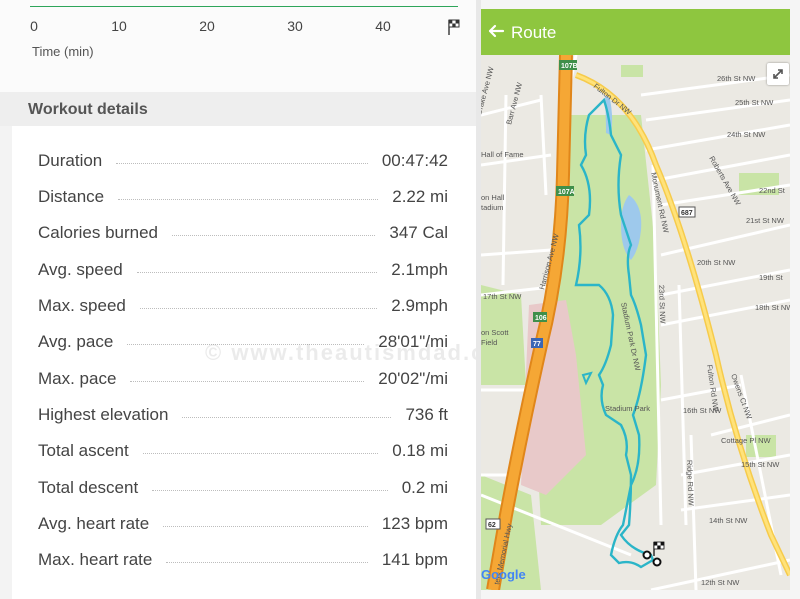 This screenshot has width=800, height=599. I want to click on detail-row-avg-speed: Avg. speed 2.1mph, so click(243, 270).